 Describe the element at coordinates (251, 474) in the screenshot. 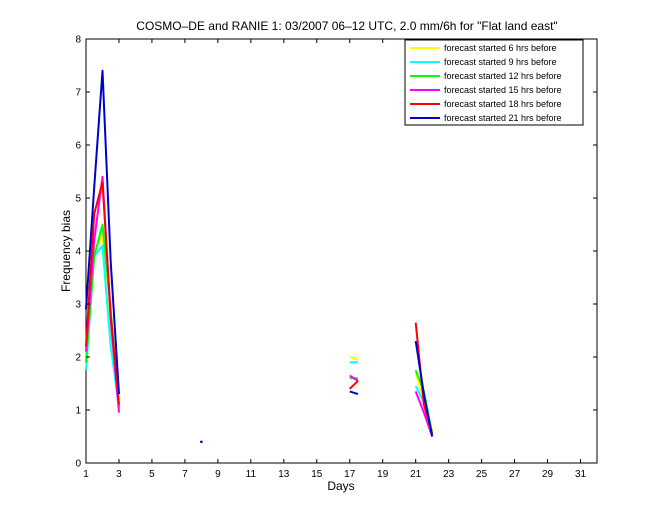

I see `x-tick-label: 11` at that location.